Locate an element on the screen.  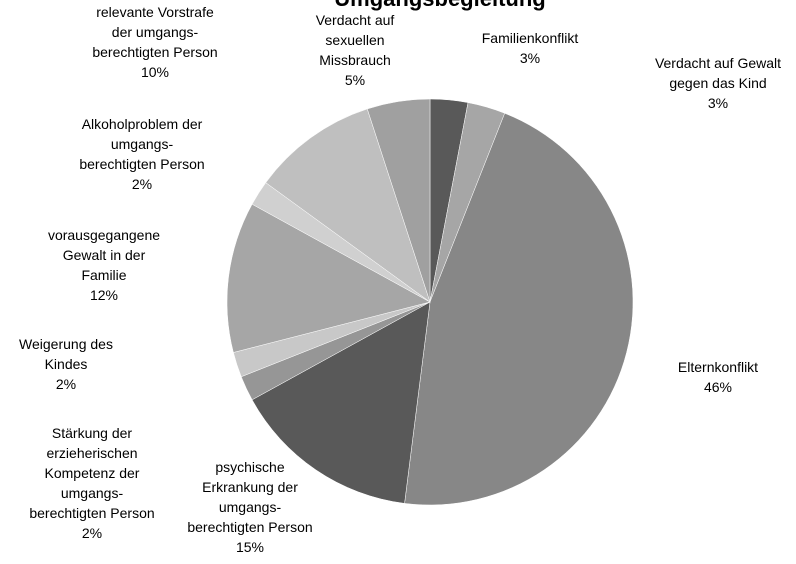
label-line: Missbrauch is located at coordinates (355, 60).